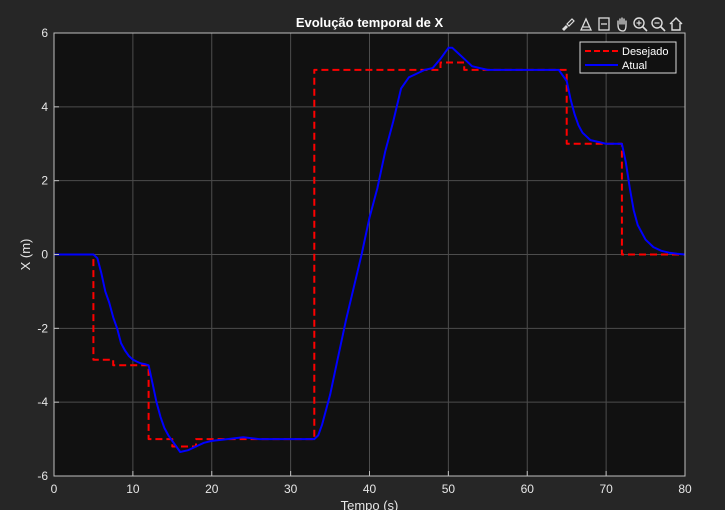 The image size is (725, 510). I want to click on x-tick-label: 30, so click(291, 489).